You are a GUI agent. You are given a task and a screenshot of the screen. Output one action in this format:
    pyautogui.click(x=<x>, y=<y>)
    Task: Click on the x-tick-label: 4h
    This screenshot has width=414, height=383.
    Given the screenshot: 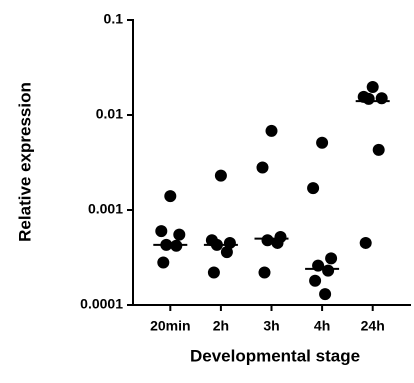 What is the action you would take?
    pyautogui.click(x=322, y=326)
    